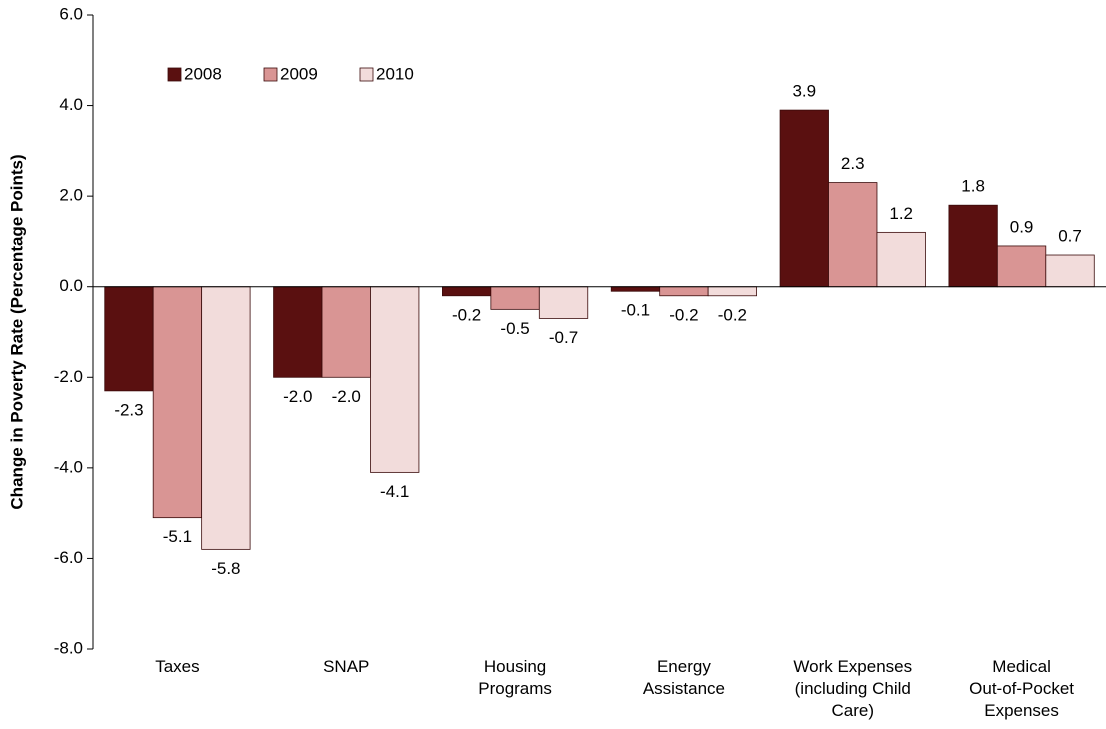 This screenshot has width=1106, height=729. I want to click on x-tick-label: Medical Out-of-Pocket Expenses, so click(1021, 688).